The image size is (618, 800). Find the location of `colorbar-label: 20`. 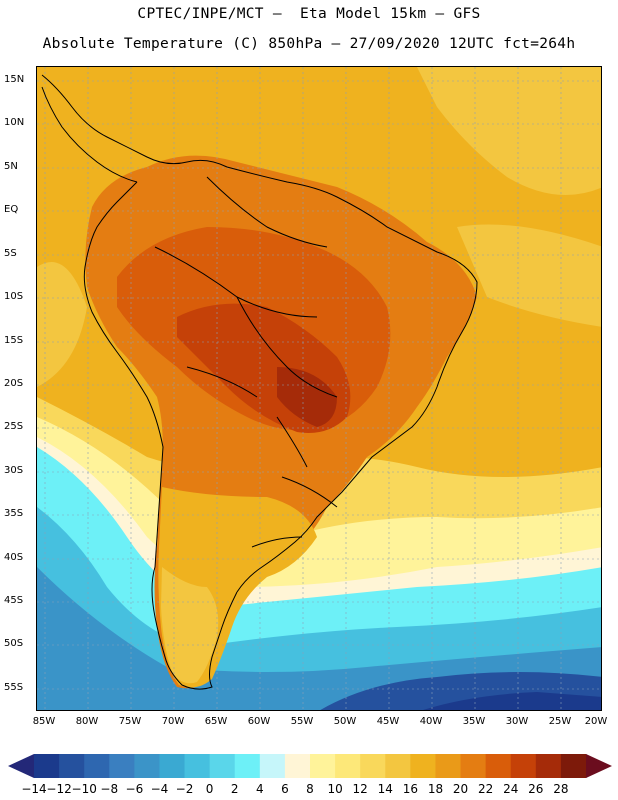

colorbar-label: 20 is located at coordinates (460, 789).